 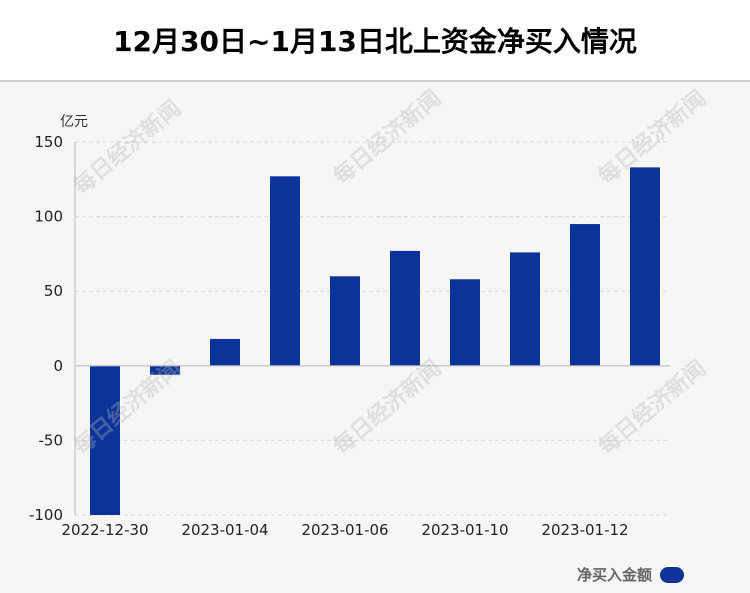 What do you see at coordinates (48, 217) in the screenshot?
I see `y-tick-label: 100` at bounding box center [48, 217].